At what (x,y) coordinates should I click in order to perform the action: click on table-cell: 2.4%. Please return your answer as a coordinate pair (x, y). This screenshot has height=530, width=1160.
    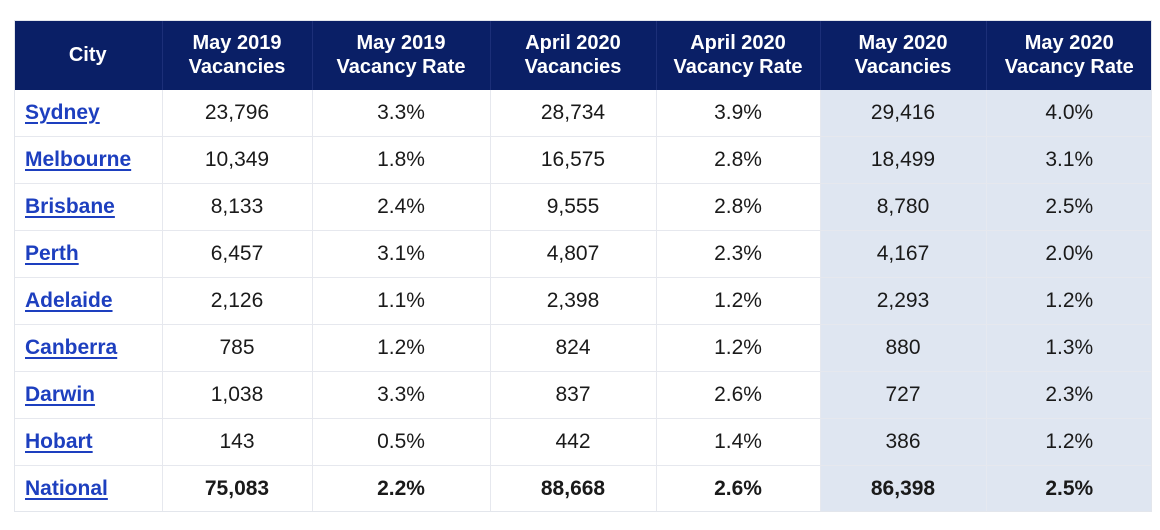
    Looking at the image, I should click on (401, 207).